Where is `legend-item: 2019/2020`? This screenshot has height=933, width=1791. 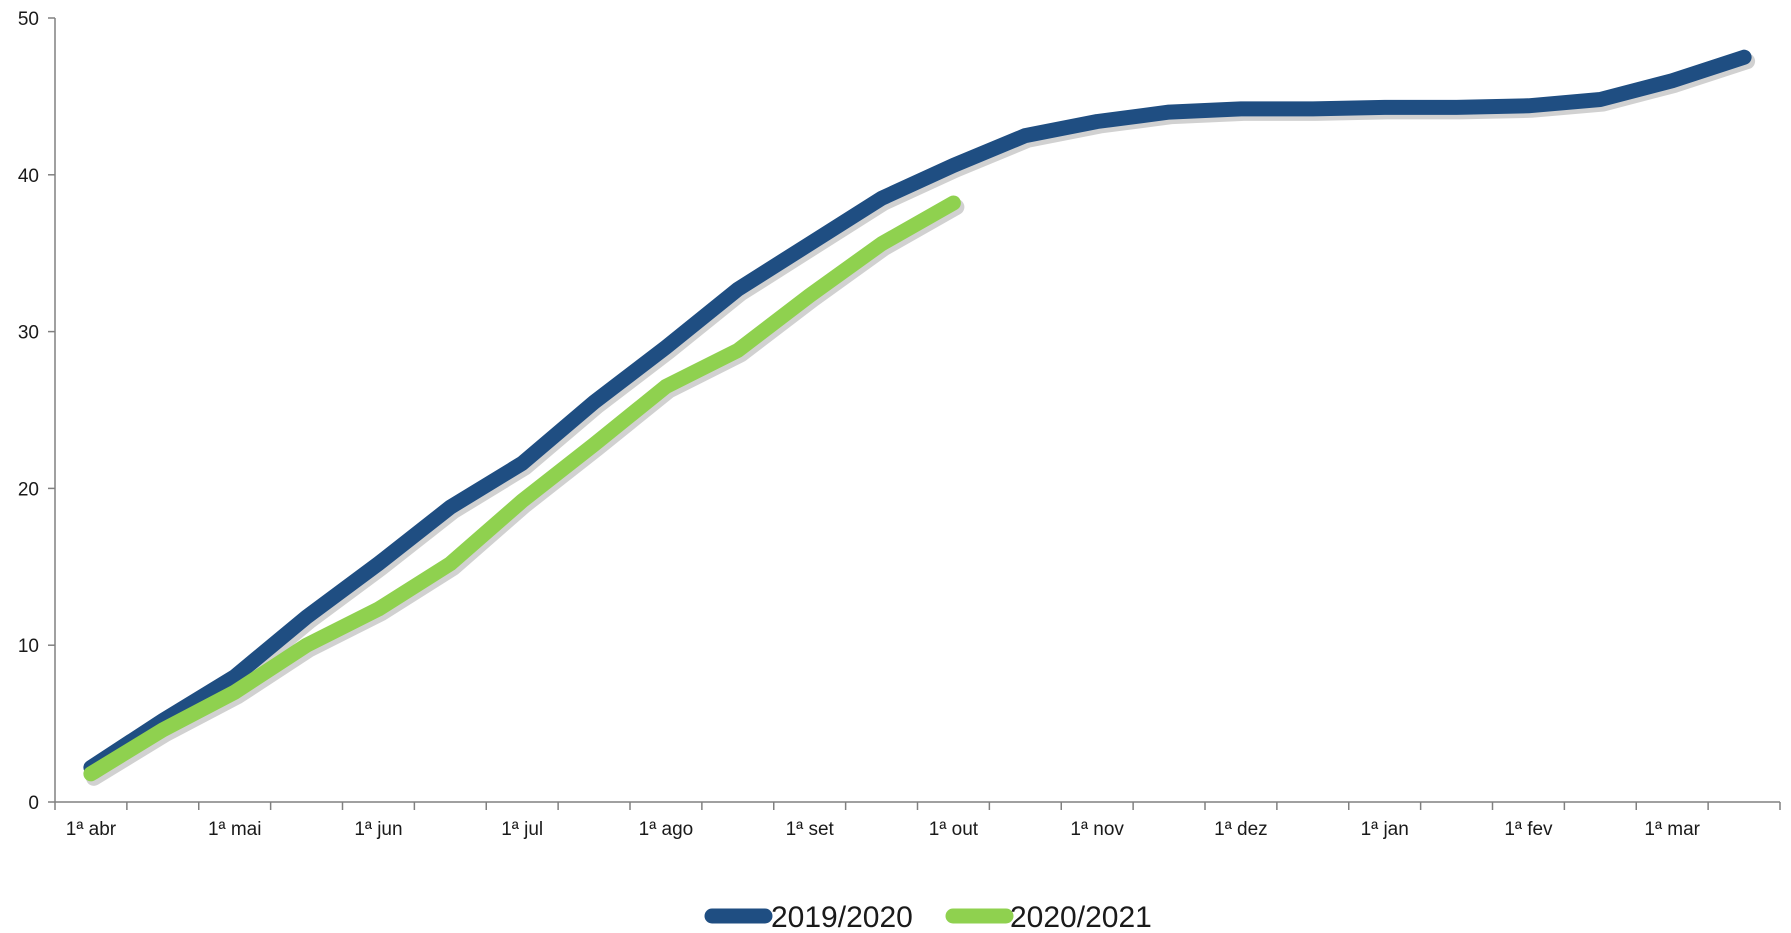 legend-item: 2019/2020 is located at coordinates (808, 917).